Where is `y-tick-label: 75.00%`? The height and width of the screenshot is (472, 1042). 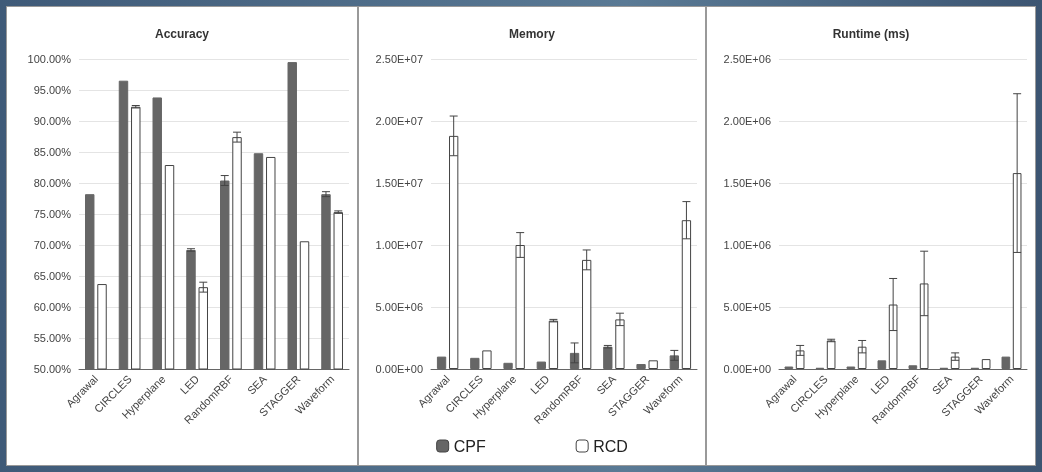
y-tick-label: 75.00% is located at coordinates (52, 214).